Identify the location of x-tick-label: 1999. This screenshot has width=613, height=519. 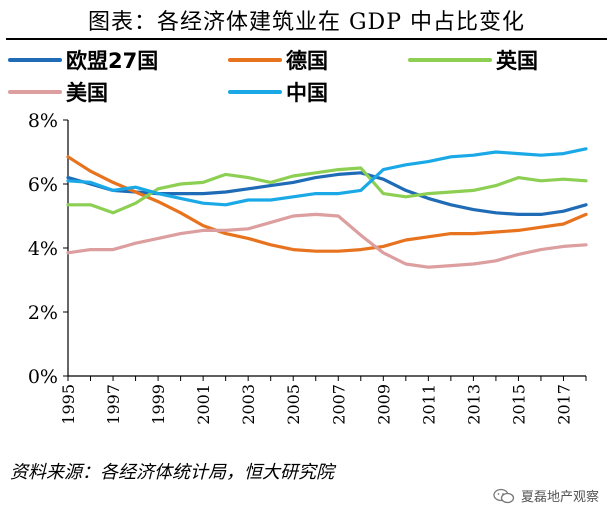
(158, 404).